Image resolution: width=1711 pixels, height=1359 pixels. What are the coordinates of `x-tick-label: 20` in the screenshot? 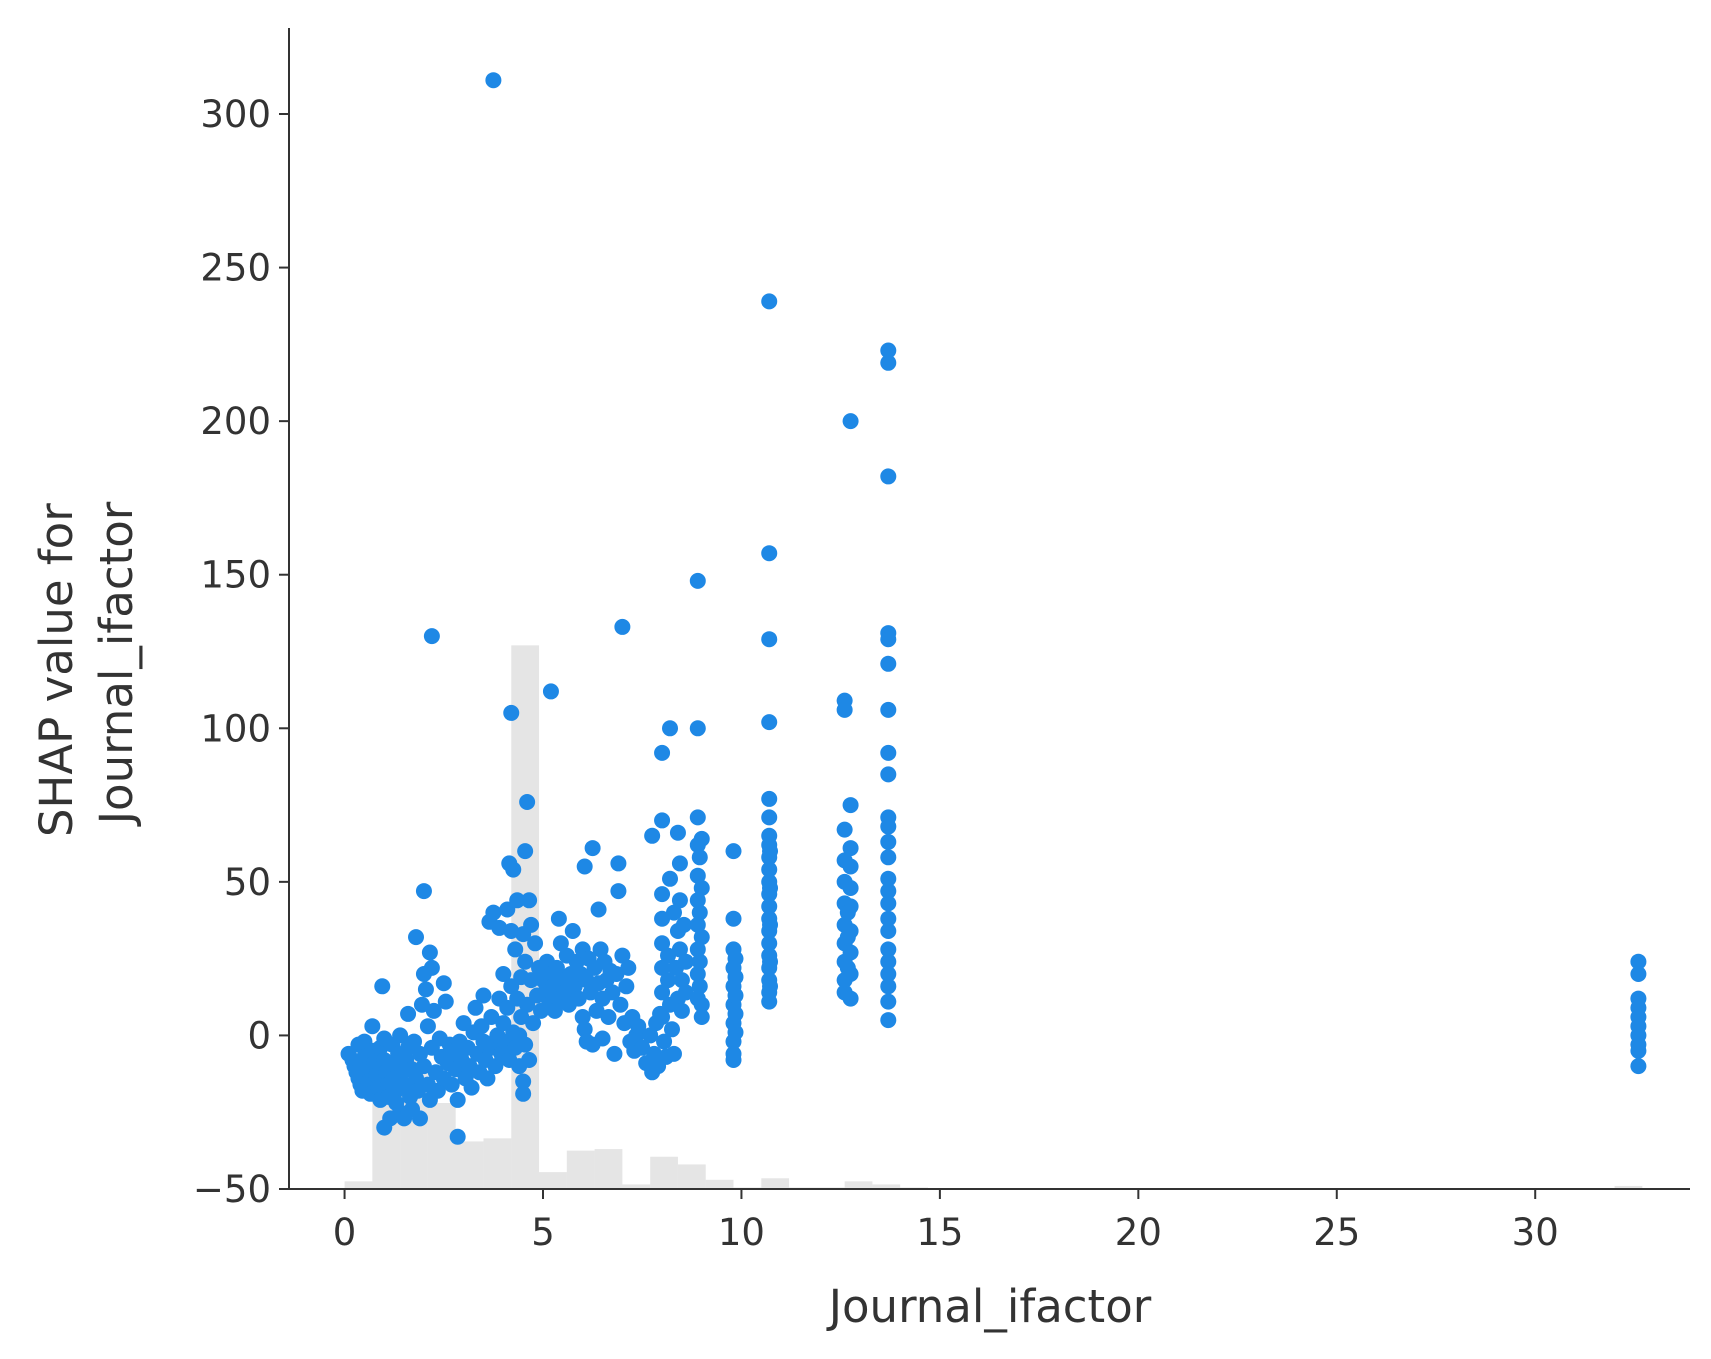 It's located at (1138, 1232).